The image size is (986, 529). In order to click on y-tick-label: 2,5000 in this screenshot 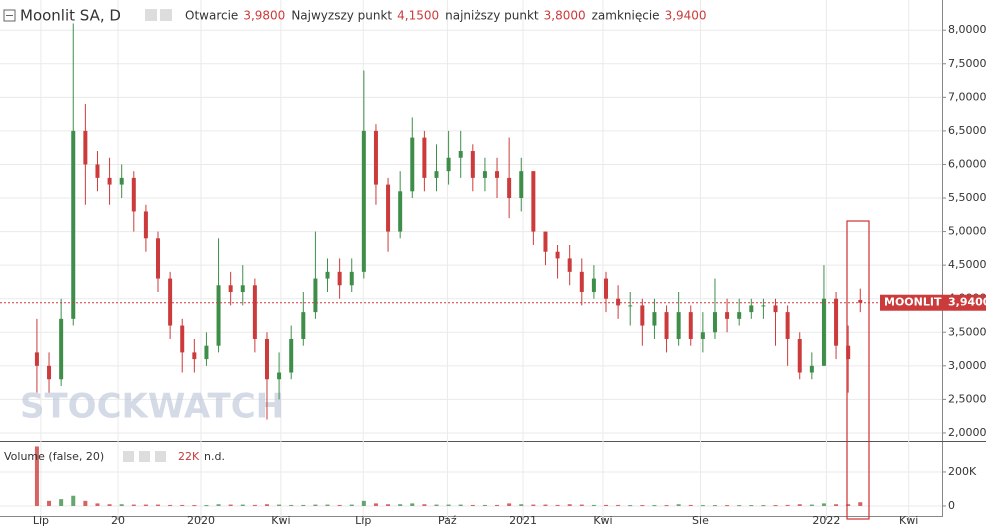, I will do `click(967, 398)`.